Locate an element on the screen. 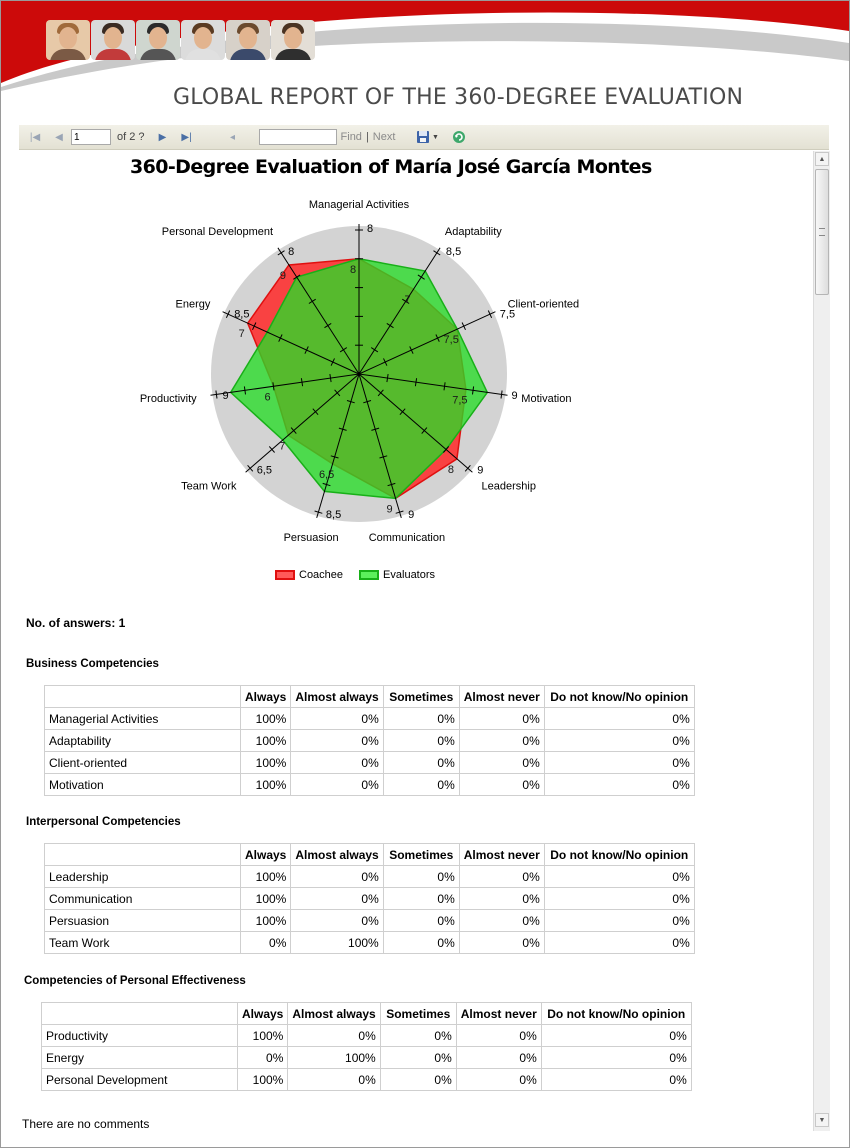  scroll-up-arrow-icon: ▲ is located at coordinates (822, 159).